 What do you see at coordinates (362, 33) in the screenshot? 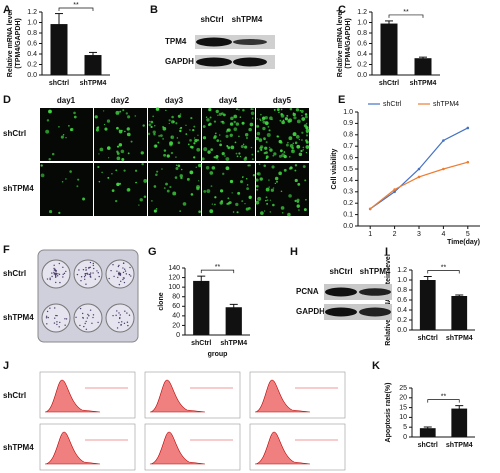
I see `y-tick-label: 0.8` at bounding box center [362, 33].